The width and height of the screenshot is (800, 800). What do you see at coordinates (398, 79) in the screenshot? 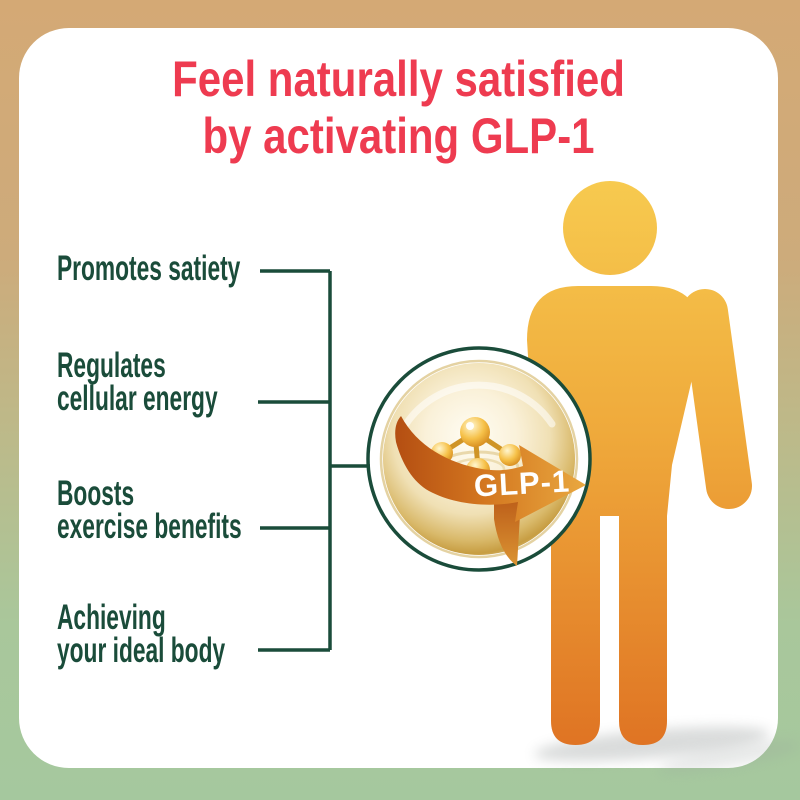
I see `title-line-1: Feel naturally satisfied` at bounding box center [398, 79].